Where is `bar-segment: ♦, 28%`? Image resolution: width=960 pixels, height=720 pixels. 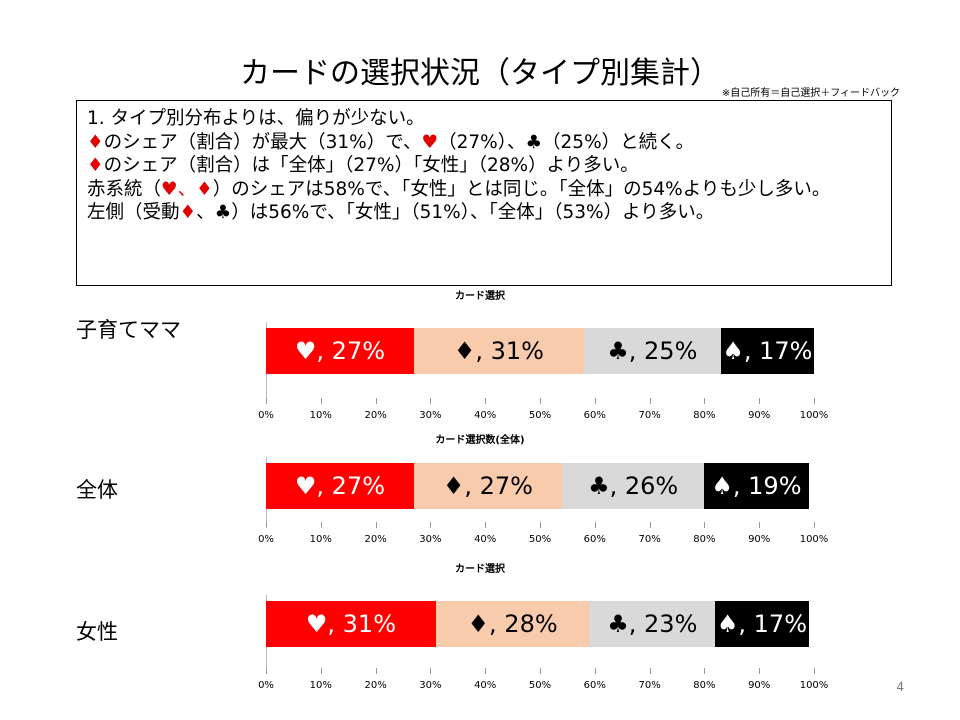 bar-segment: ♦, 28% is located at coordinates (512, 624).